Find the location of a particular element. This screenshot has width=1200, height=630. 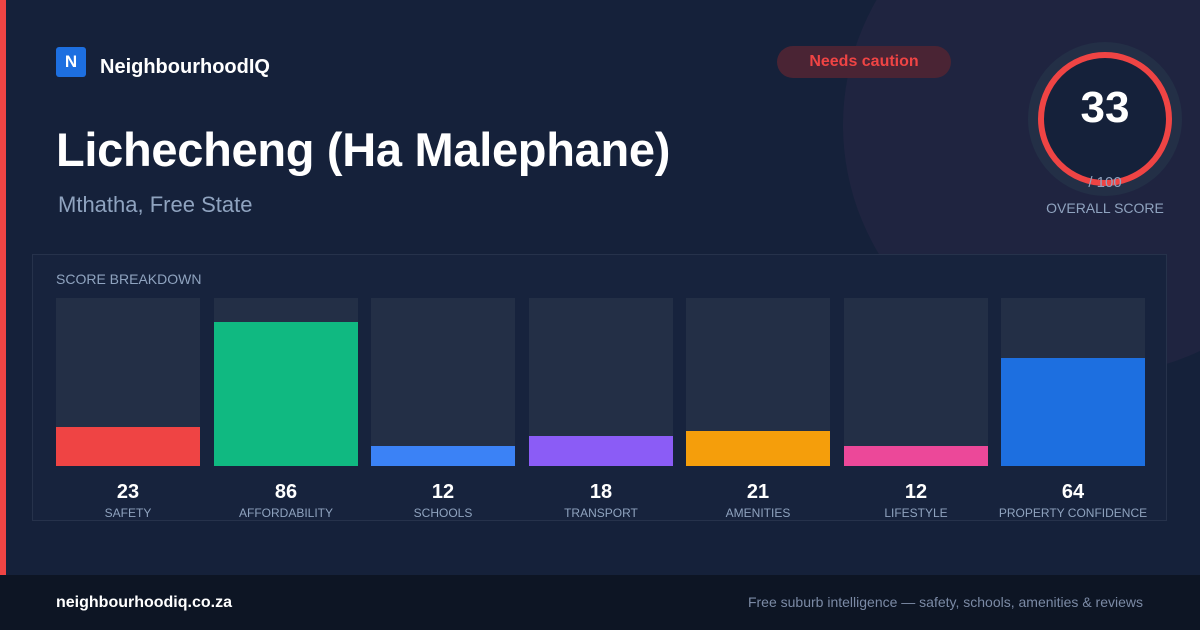

score-bar-safety: 23 SAFETY is located at coordinates (128, 409).